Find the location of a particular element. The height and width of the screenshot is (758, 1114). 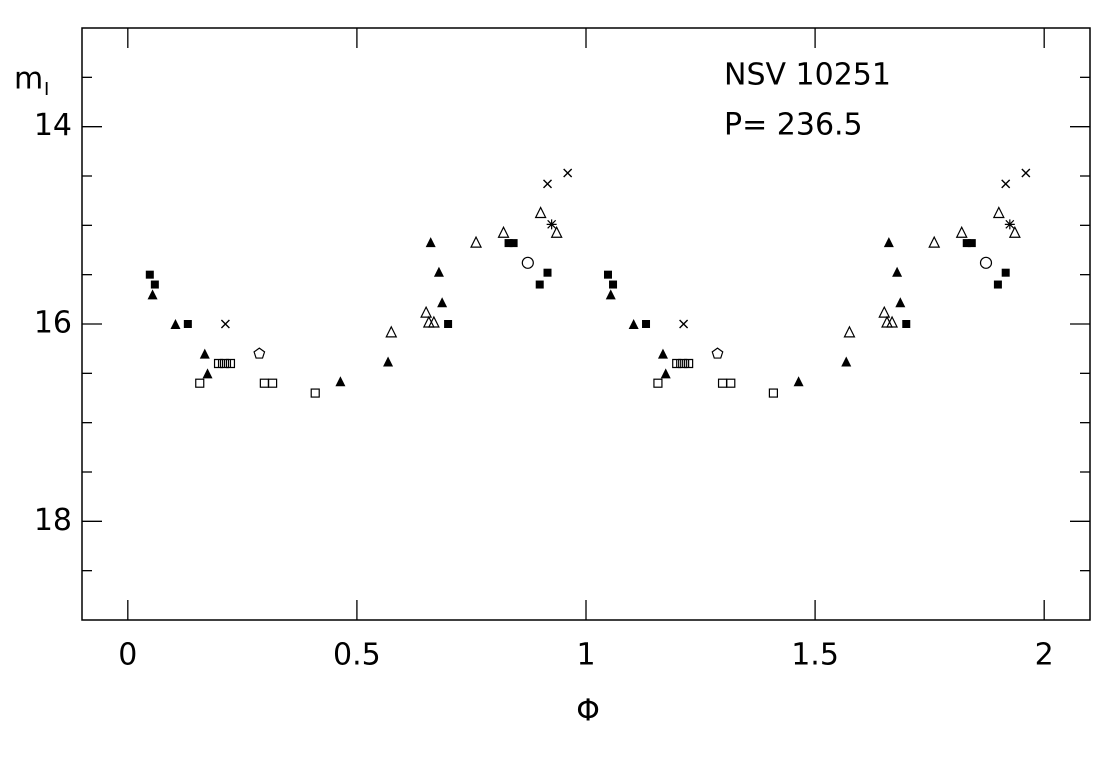

x-axis-label: Φ is located at coordinates (588, 711).